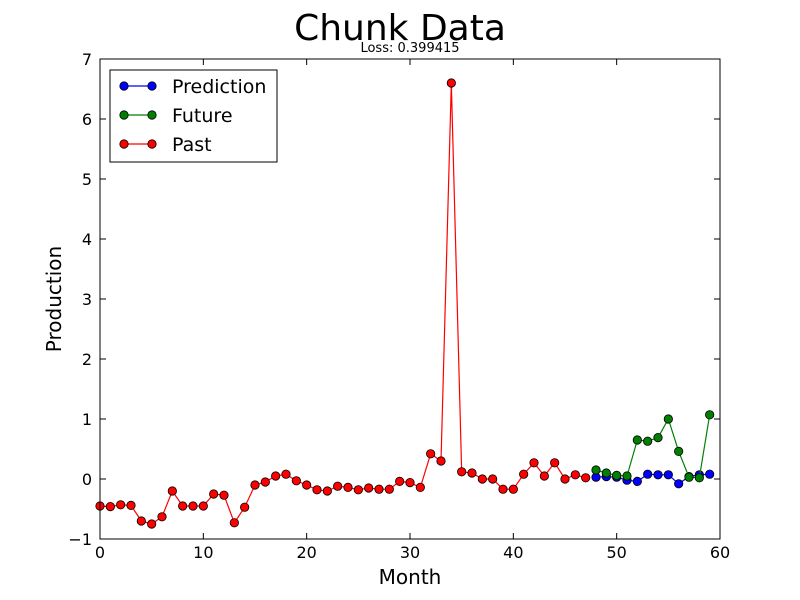 This screenshot has width=800, height=600. I want to click on legend-box, so click(193, 116).